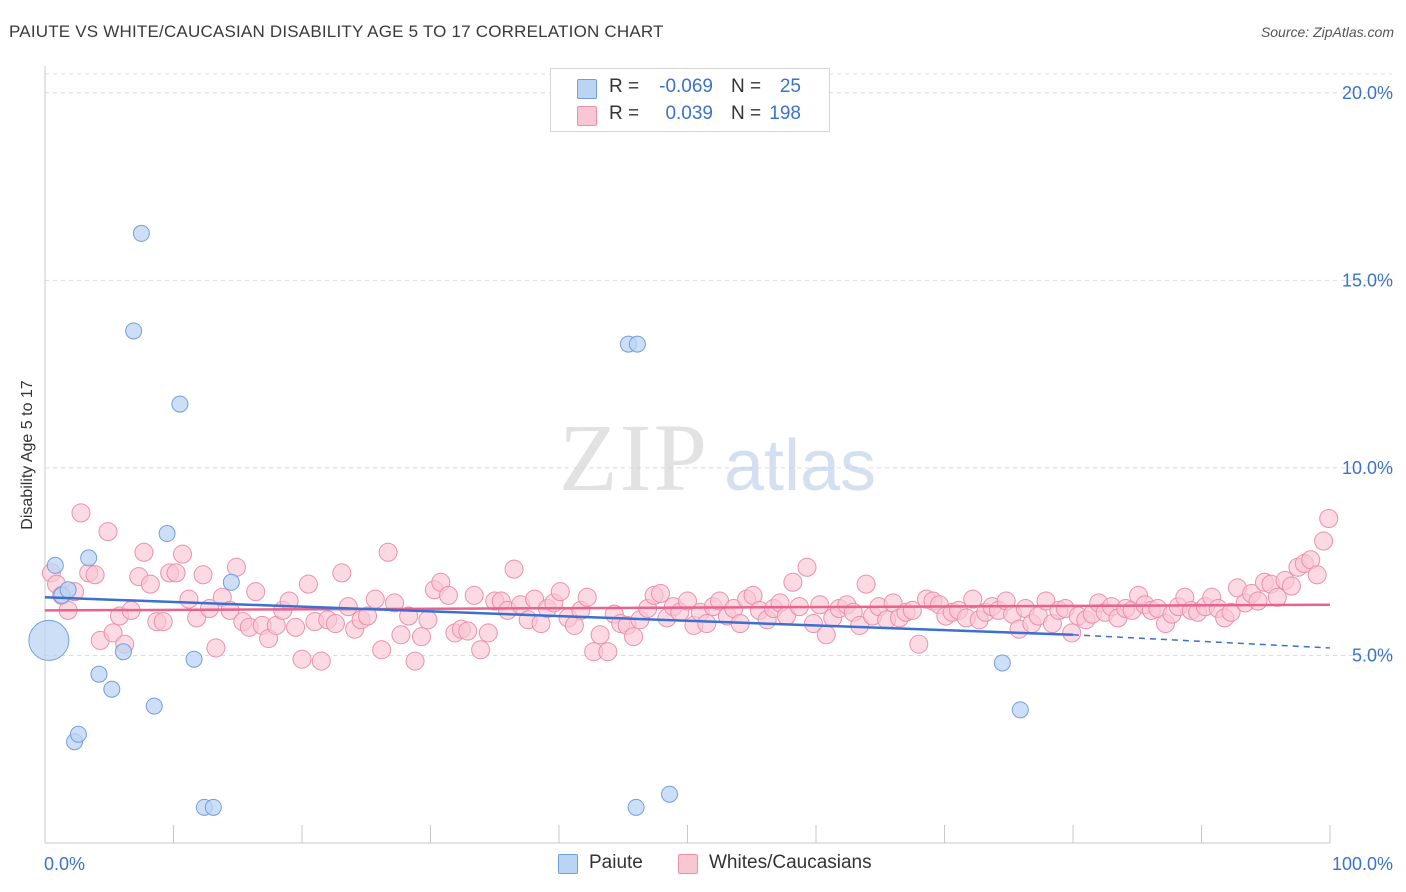 This screenshot has height=892, width=1406. I want to click on paiute-legend-label: Paiute, so click(616, 862).